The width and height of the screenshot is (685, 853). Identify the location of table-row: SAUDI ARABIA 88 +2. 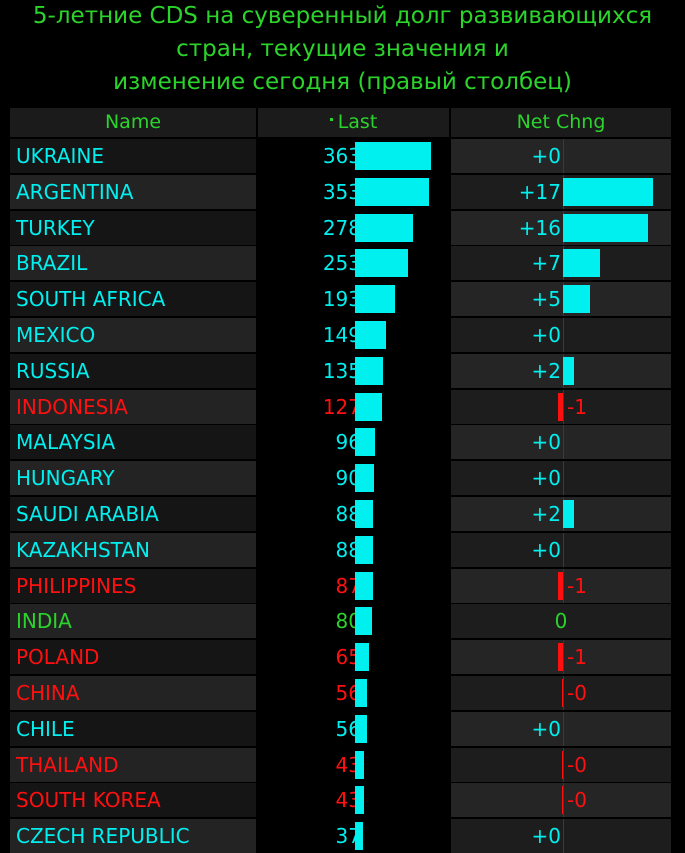
(340, 514).